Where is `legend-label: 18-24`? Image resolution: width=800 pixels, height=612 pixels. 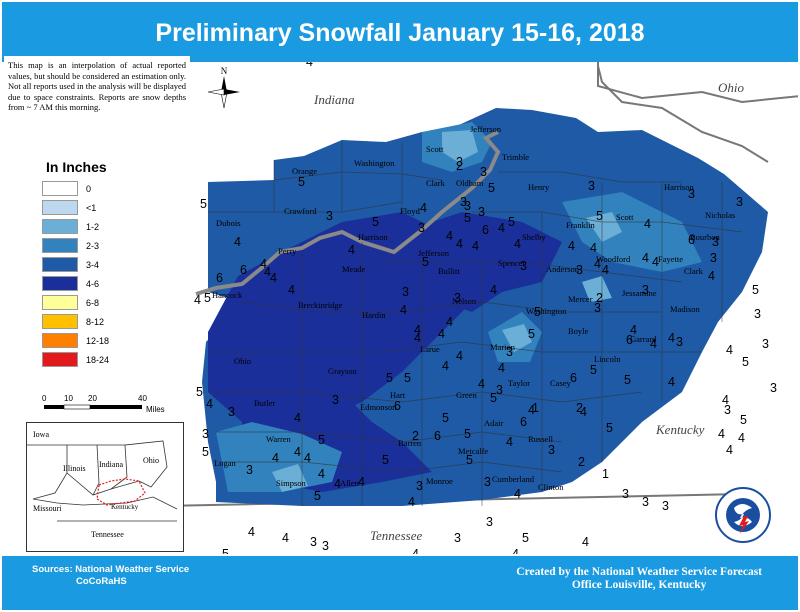
legend-label: 18-24 is located at coordinates (98, 359).